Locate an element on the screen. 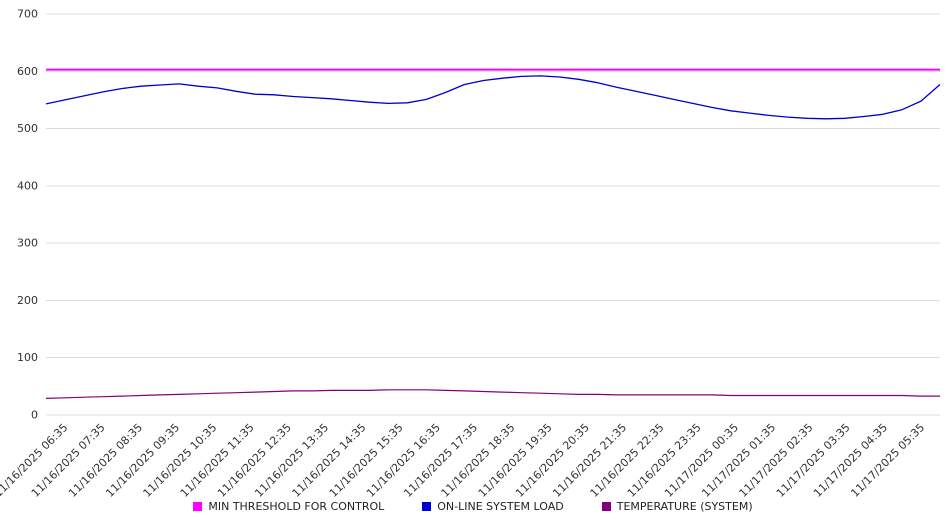  legend-item: ON-LINE SYSTEM LOAD is located at coordinates (493, 506).